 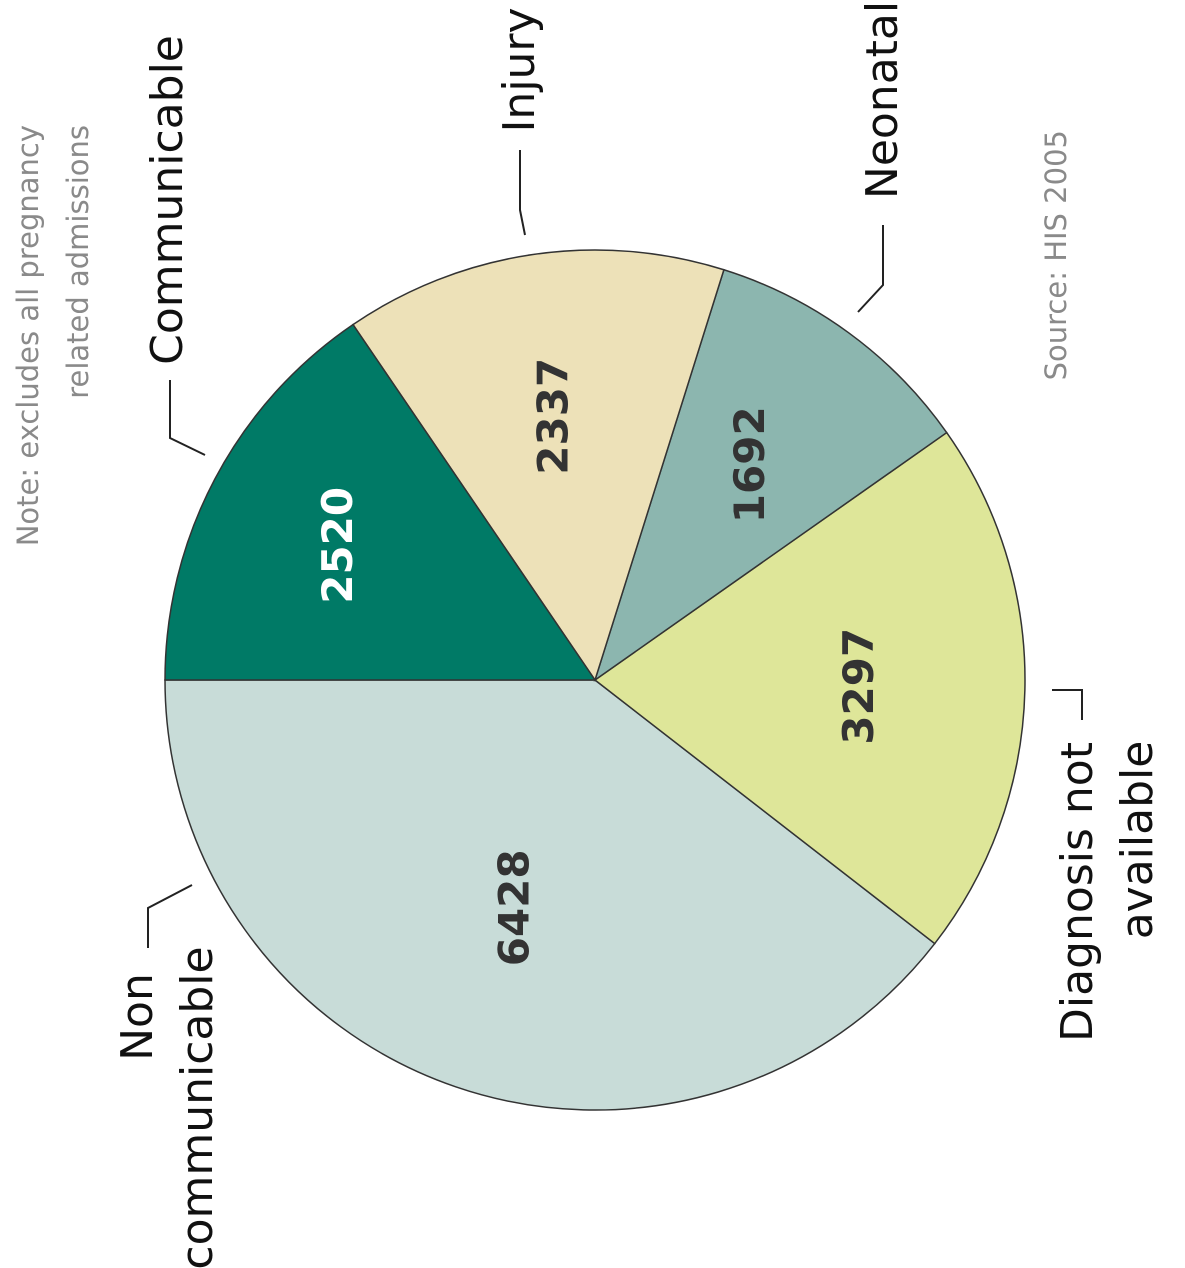 I want to click on category-label: Communicable, so click(x=167, y=200).